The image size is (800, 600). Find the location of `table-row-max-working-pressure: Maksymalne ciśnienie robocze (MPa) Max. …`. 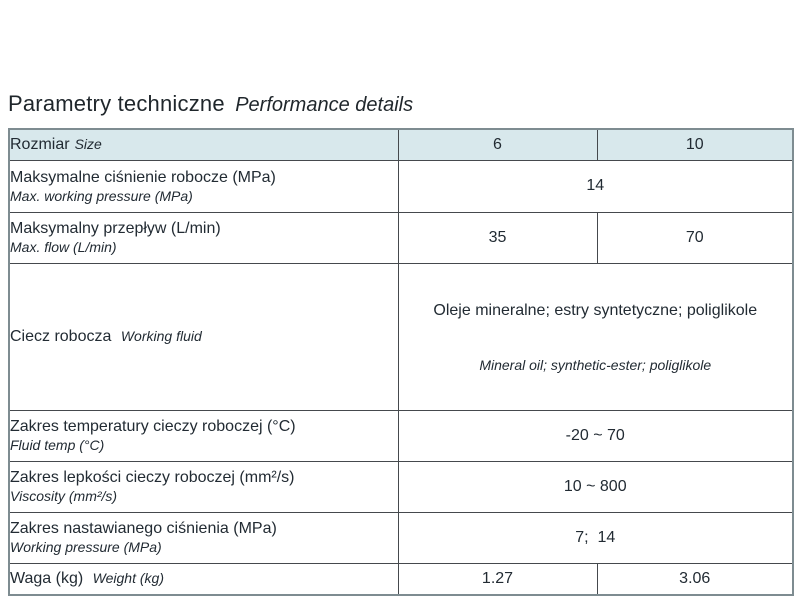

table-row-max-working-pressure: Maksymalne ciśnienie robocze (MPa) Max. … is located at coordinates (401, 186).